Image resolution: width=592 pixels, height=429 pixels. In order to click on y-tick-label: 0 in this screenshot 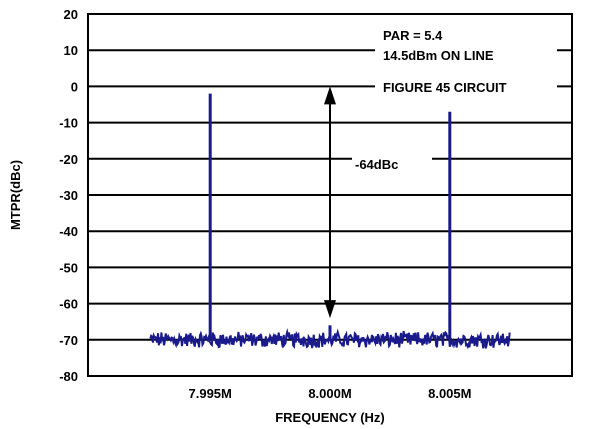, I will do `click(74, 86)`.